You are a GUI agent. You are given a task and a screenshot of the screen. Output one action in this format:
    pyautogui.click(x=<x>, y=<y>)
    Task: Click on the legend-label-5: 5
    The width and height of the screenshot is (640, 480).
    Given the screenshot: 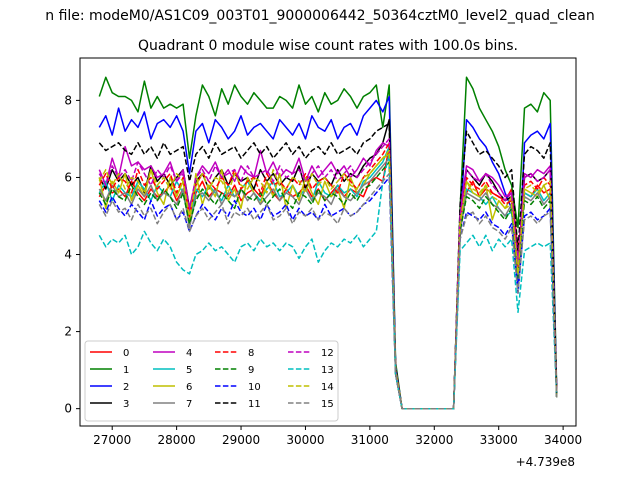 What is the action you would take?
    pyautogui.click(x=189, y=370)
    